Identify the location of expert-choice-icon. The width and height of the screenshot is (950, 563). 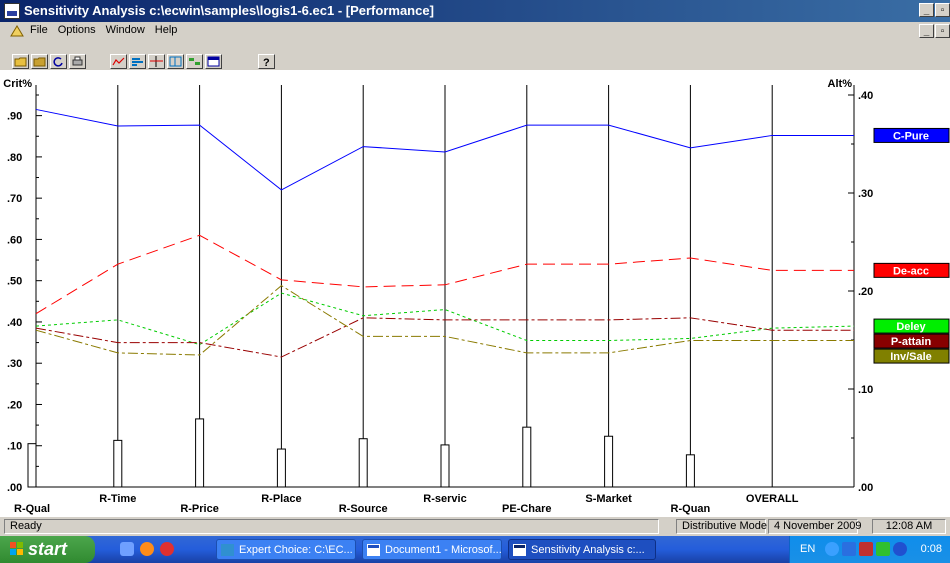
(227, 550).